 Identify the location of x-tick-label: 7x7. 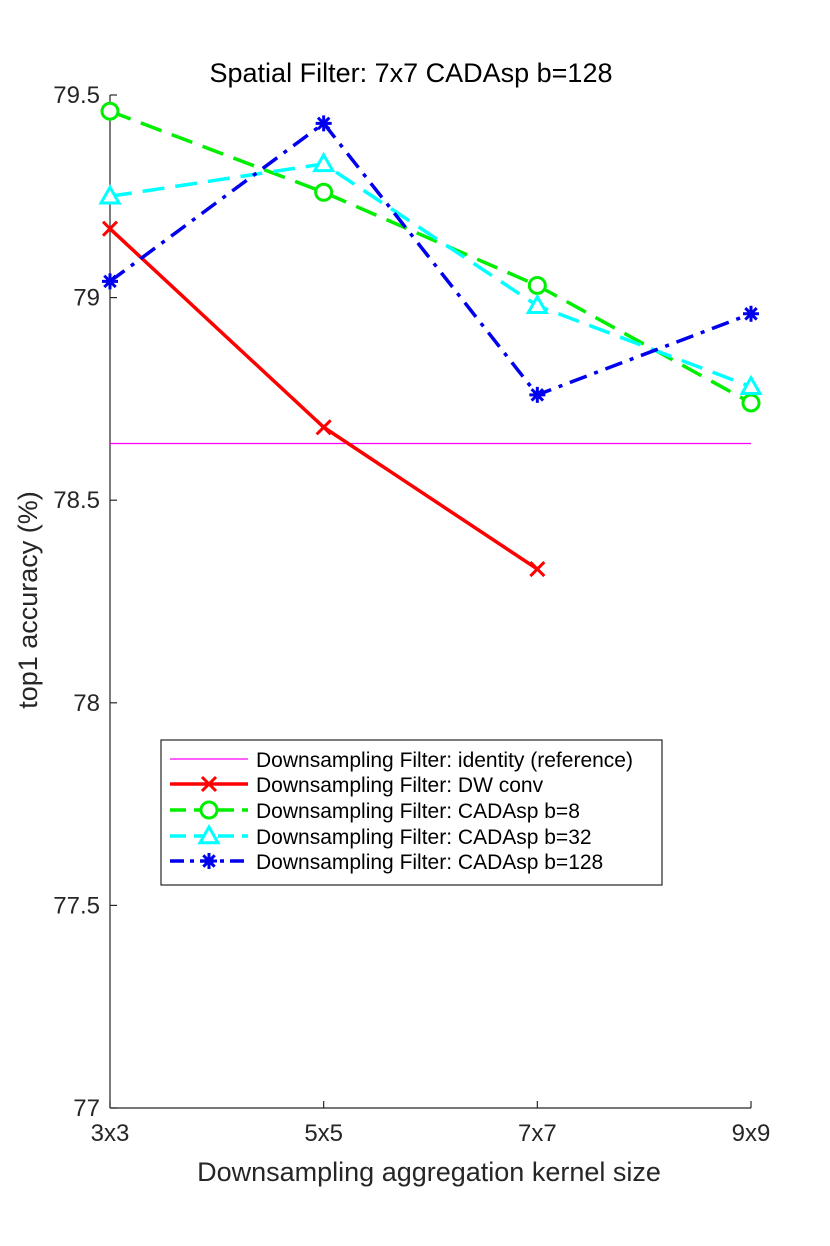
(537, 1133).